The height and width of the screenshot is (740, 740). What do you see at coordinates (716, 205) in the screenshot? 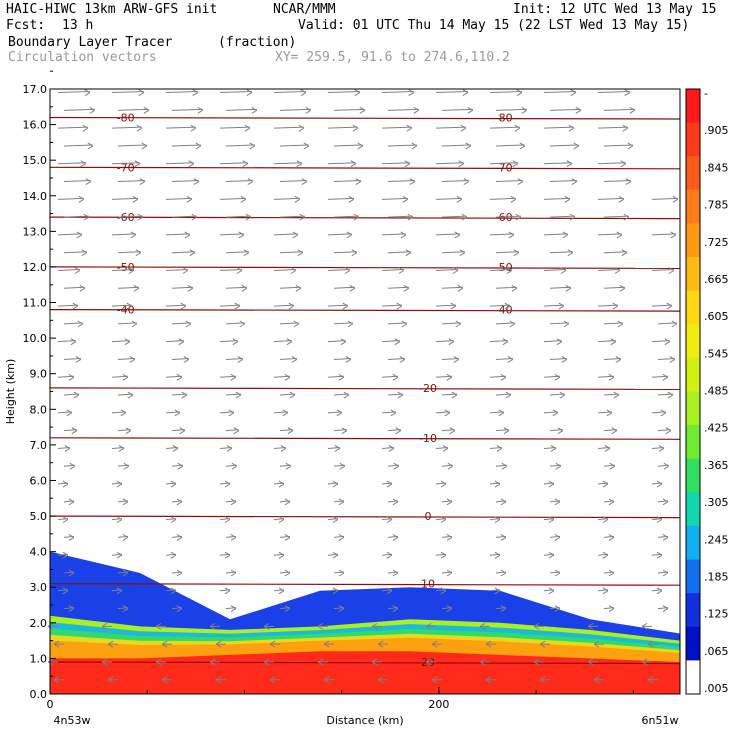
I see `colorbar-label: .785` at bounding box center [716, 205].